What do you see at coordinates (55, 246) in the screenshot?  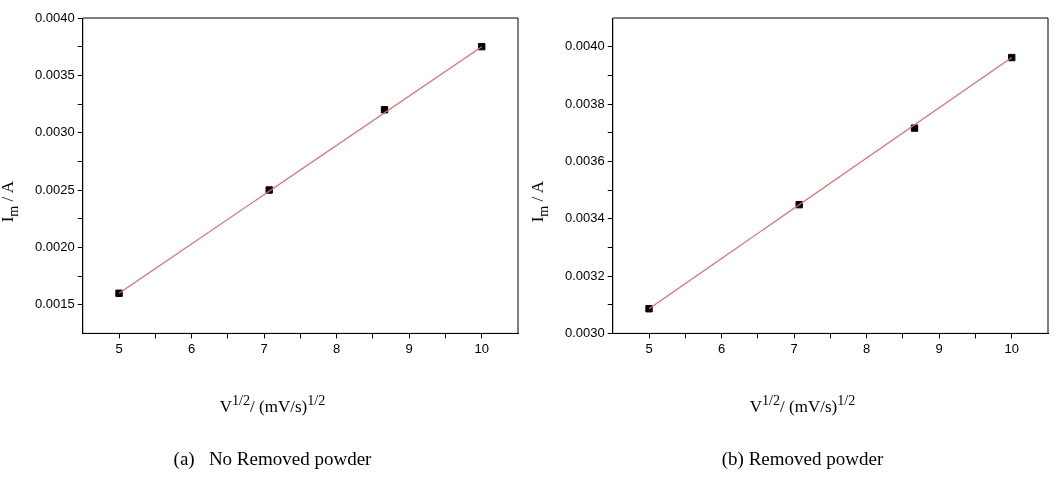 I see `y-tick-label: 0.0020` at bounding box center [55, 246].